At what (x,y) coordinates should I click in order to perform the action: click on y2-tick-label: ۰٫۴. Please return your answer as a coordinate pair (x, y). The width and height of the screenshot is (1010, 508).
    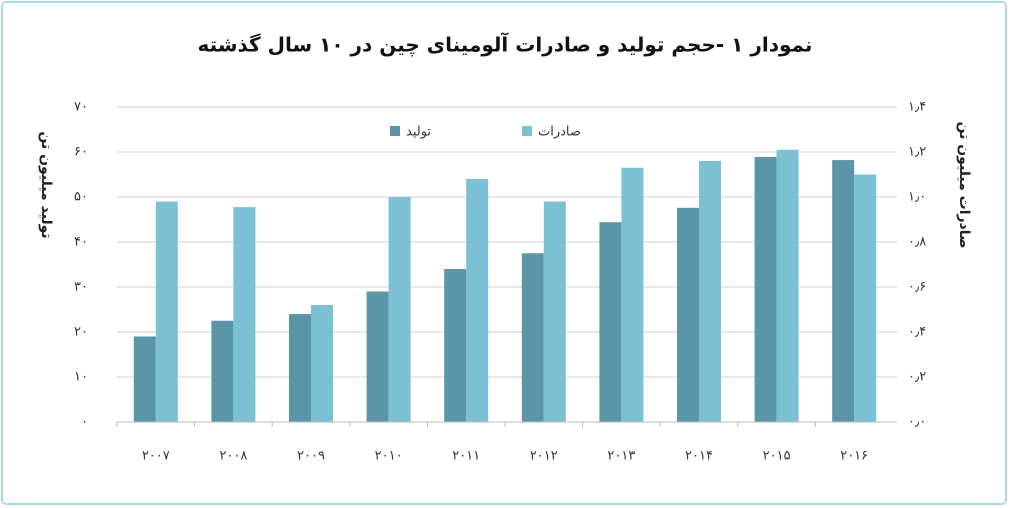
    Looking at the image, I should click on (917, 332).